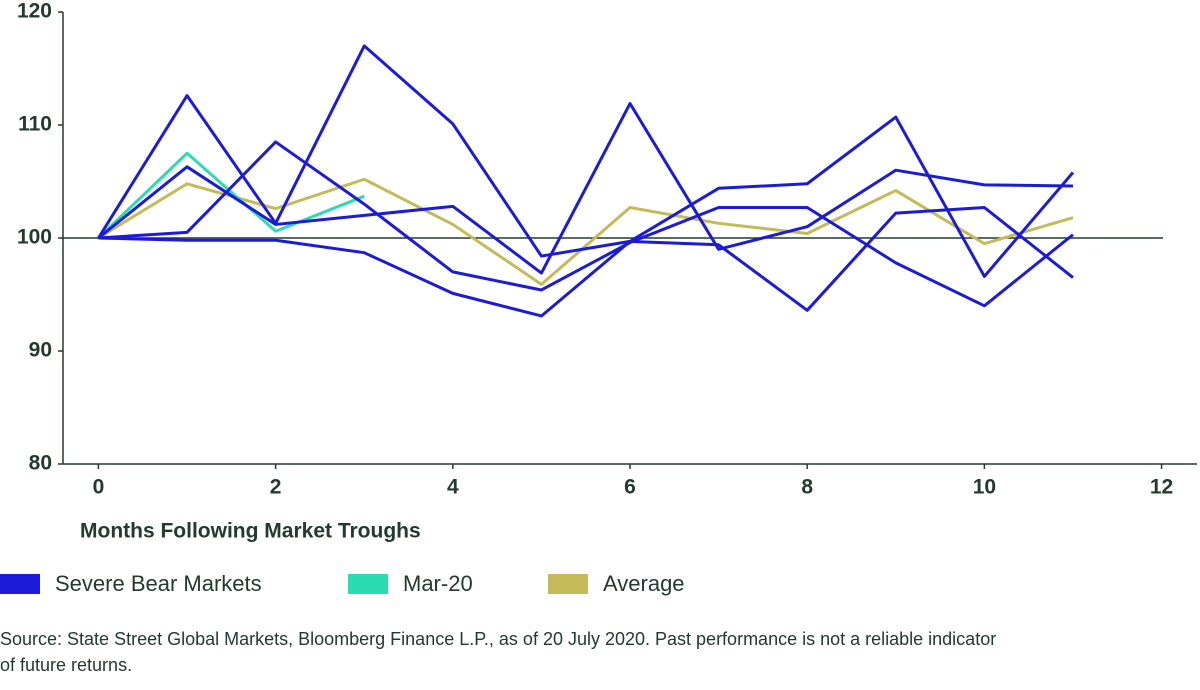 Image resolution: width=1200 pixels, height=690 pixels. Describe the element at coordinates (984, 487) in the screenshot. I see `x-tick-label: 10` at that location.